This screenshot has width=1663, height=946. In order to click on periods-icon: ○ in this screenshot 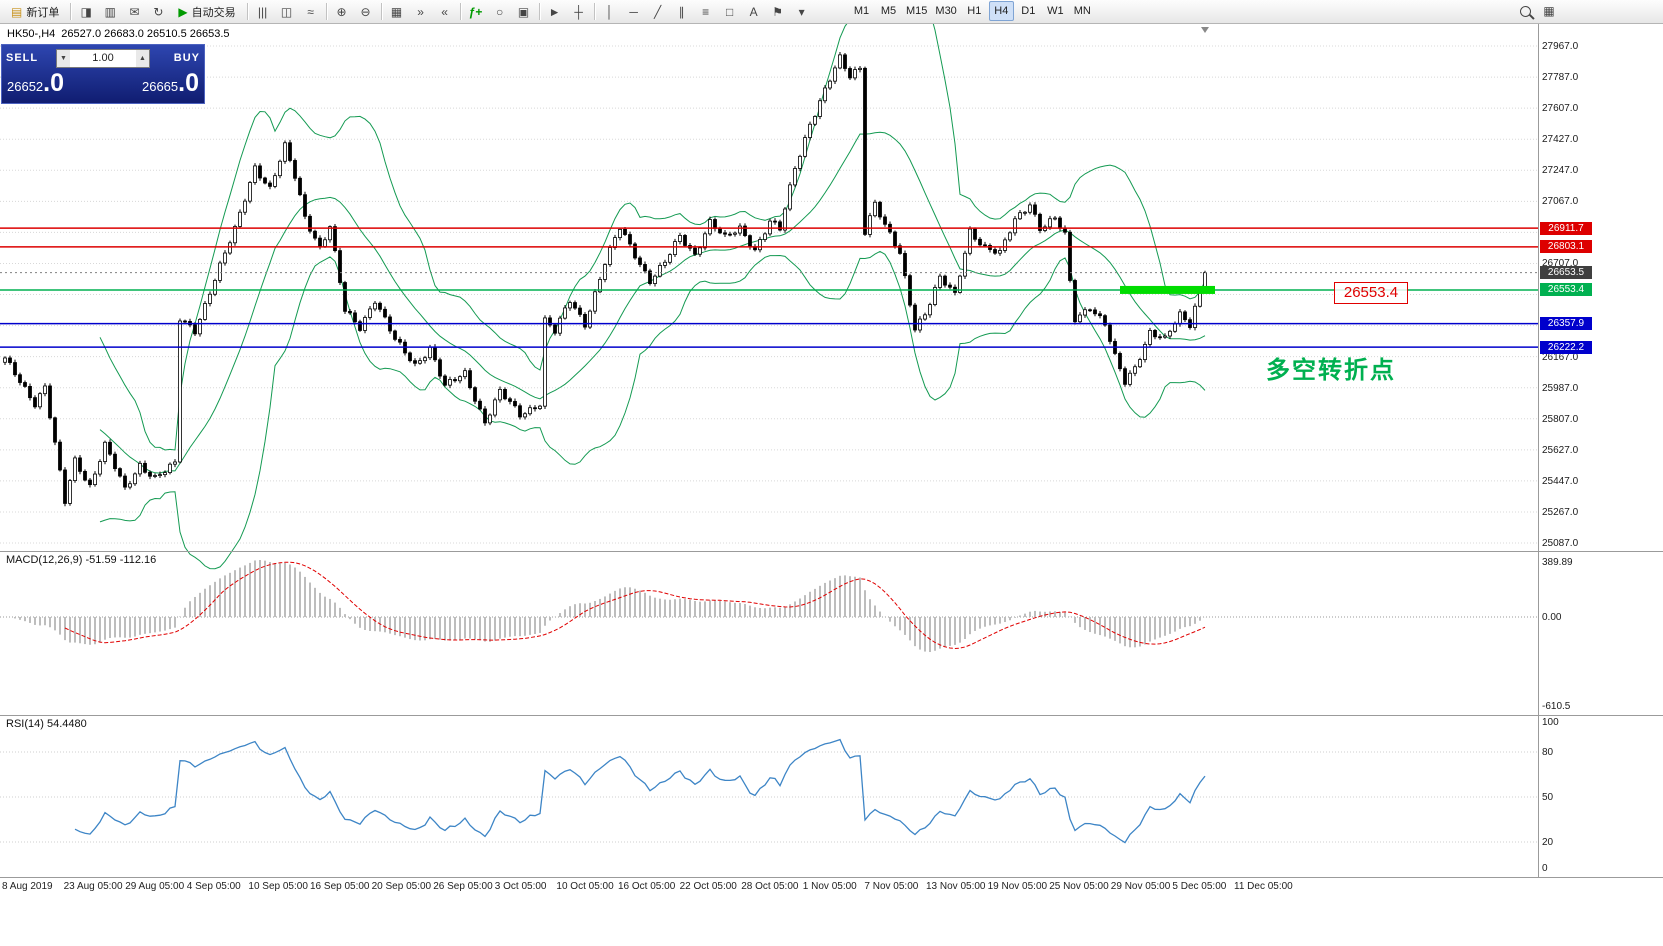, I will do `click(499, 11)`.